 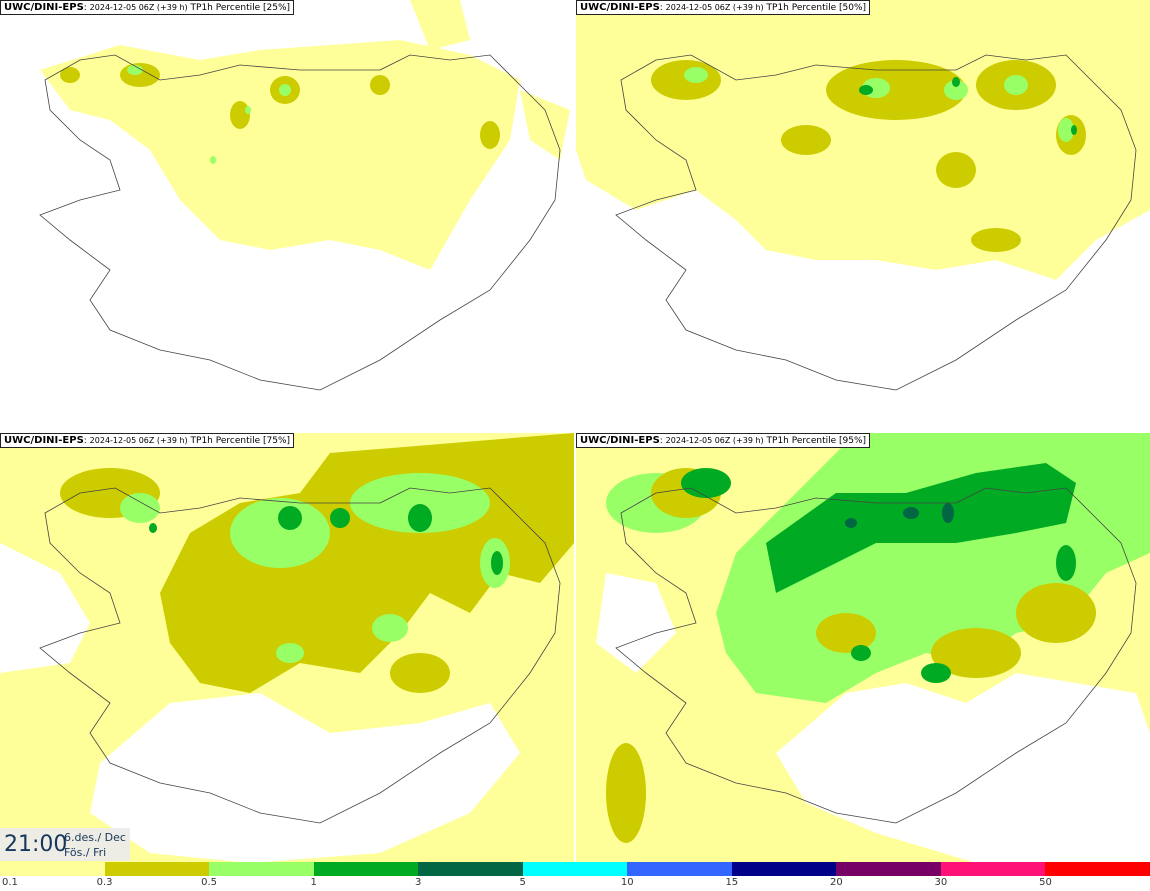 I want to click on valid-time-box: 21:00 6.des./ Dec Fös./ Fri, so click(x=65, y=844).